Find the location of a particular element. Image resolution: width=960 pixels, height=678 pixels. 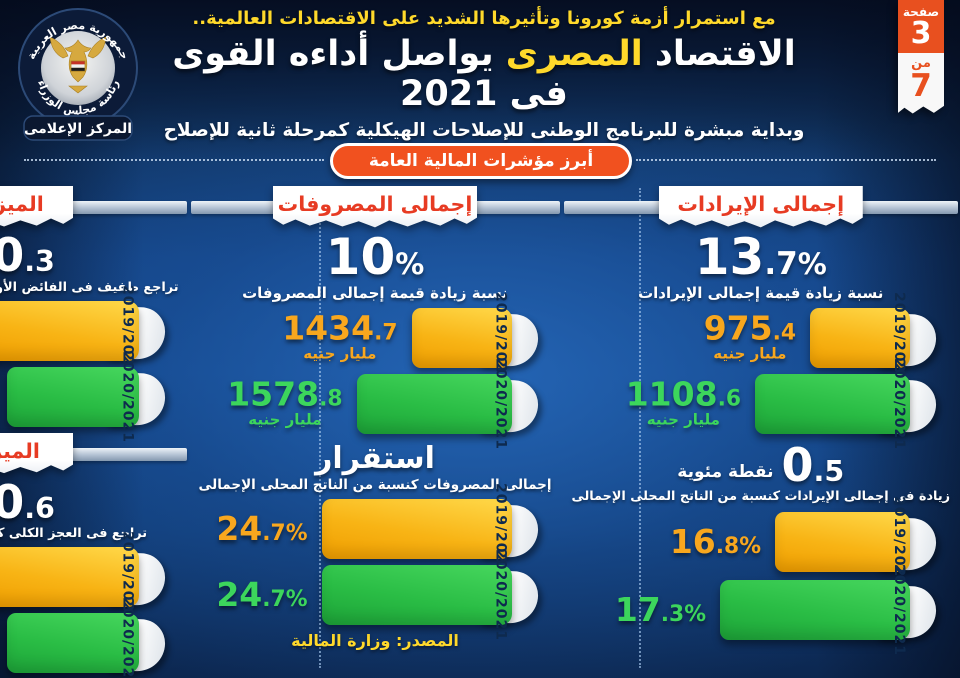

bar-row-2019-2020: 2019/2020 1.8% is located at coordinates (89, 331).